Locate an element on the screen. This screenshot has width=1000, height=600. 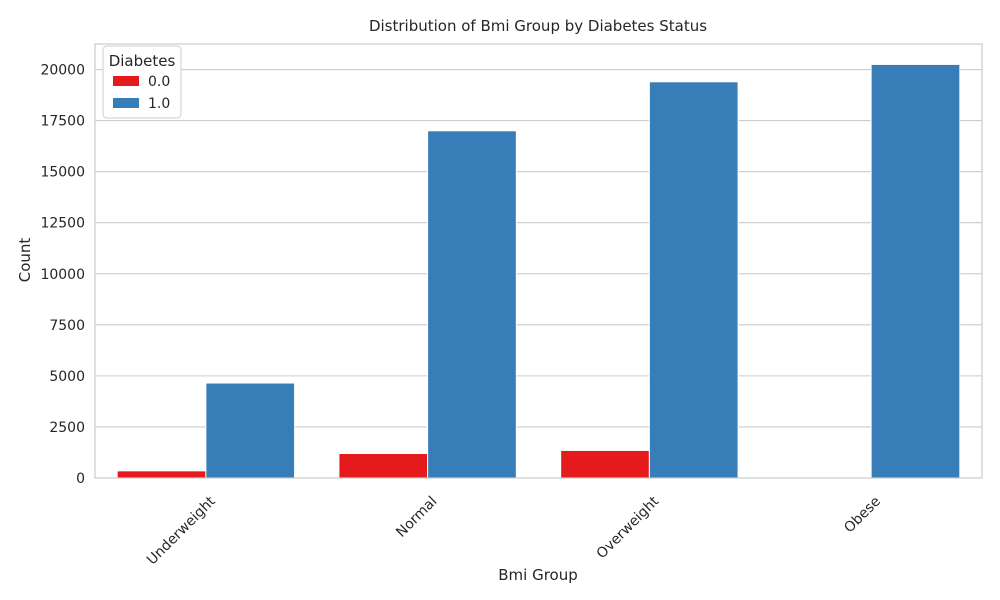
x-axis-label: Bmi Group is located at coordinates (538, 575).